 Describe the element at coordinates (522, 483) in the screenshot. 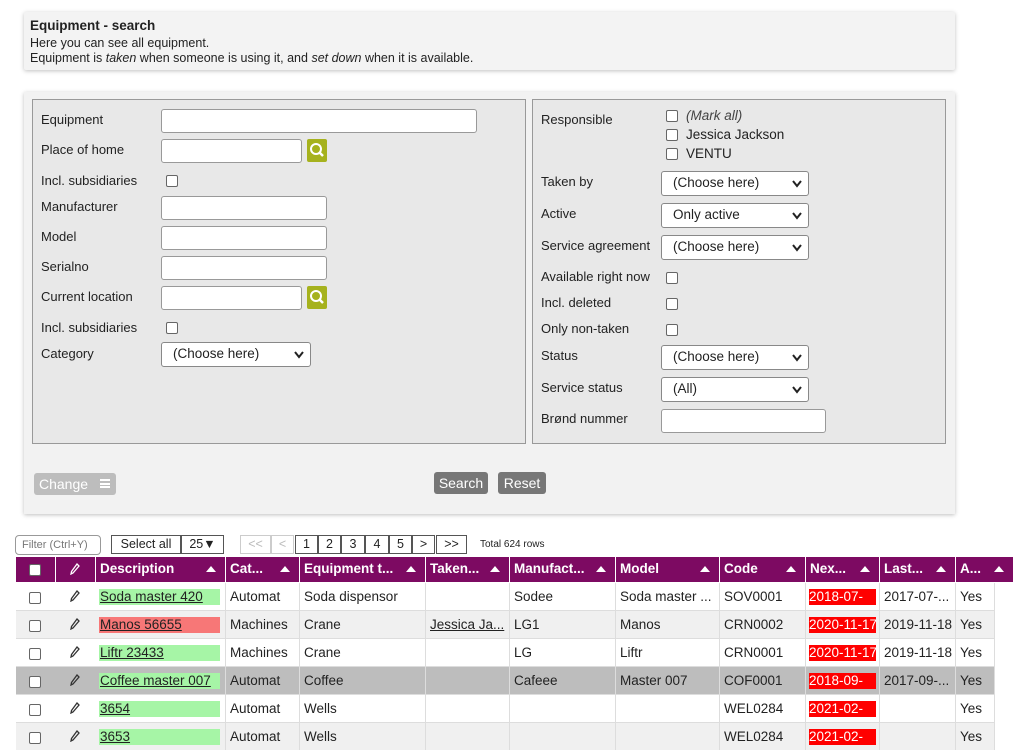

I see `reset-button: Reset` at that location.